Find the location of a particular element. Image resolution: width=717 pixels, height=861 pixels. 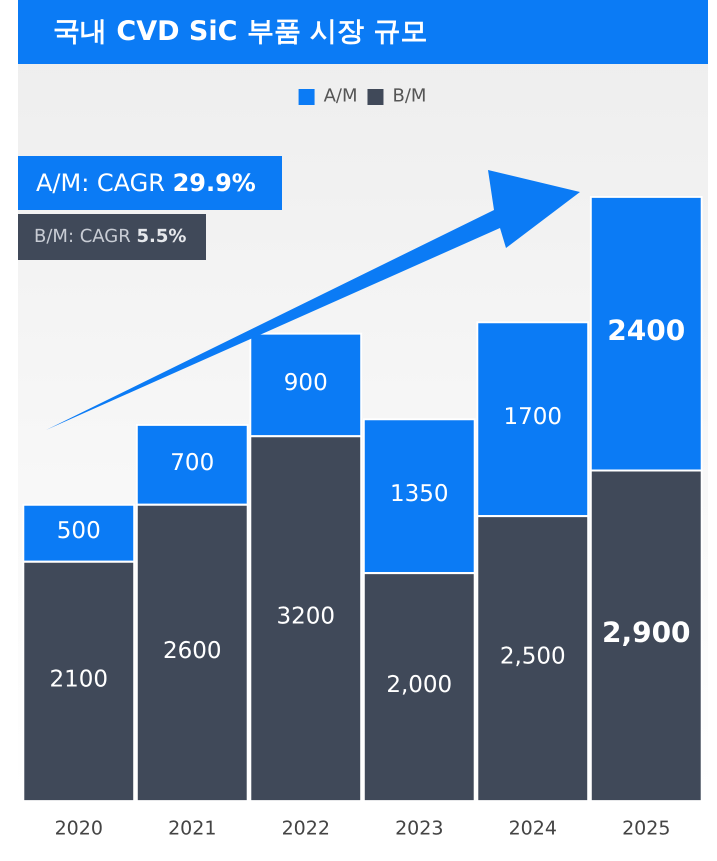

x-tick-label: 2021 is located at coordinates (192, 829).